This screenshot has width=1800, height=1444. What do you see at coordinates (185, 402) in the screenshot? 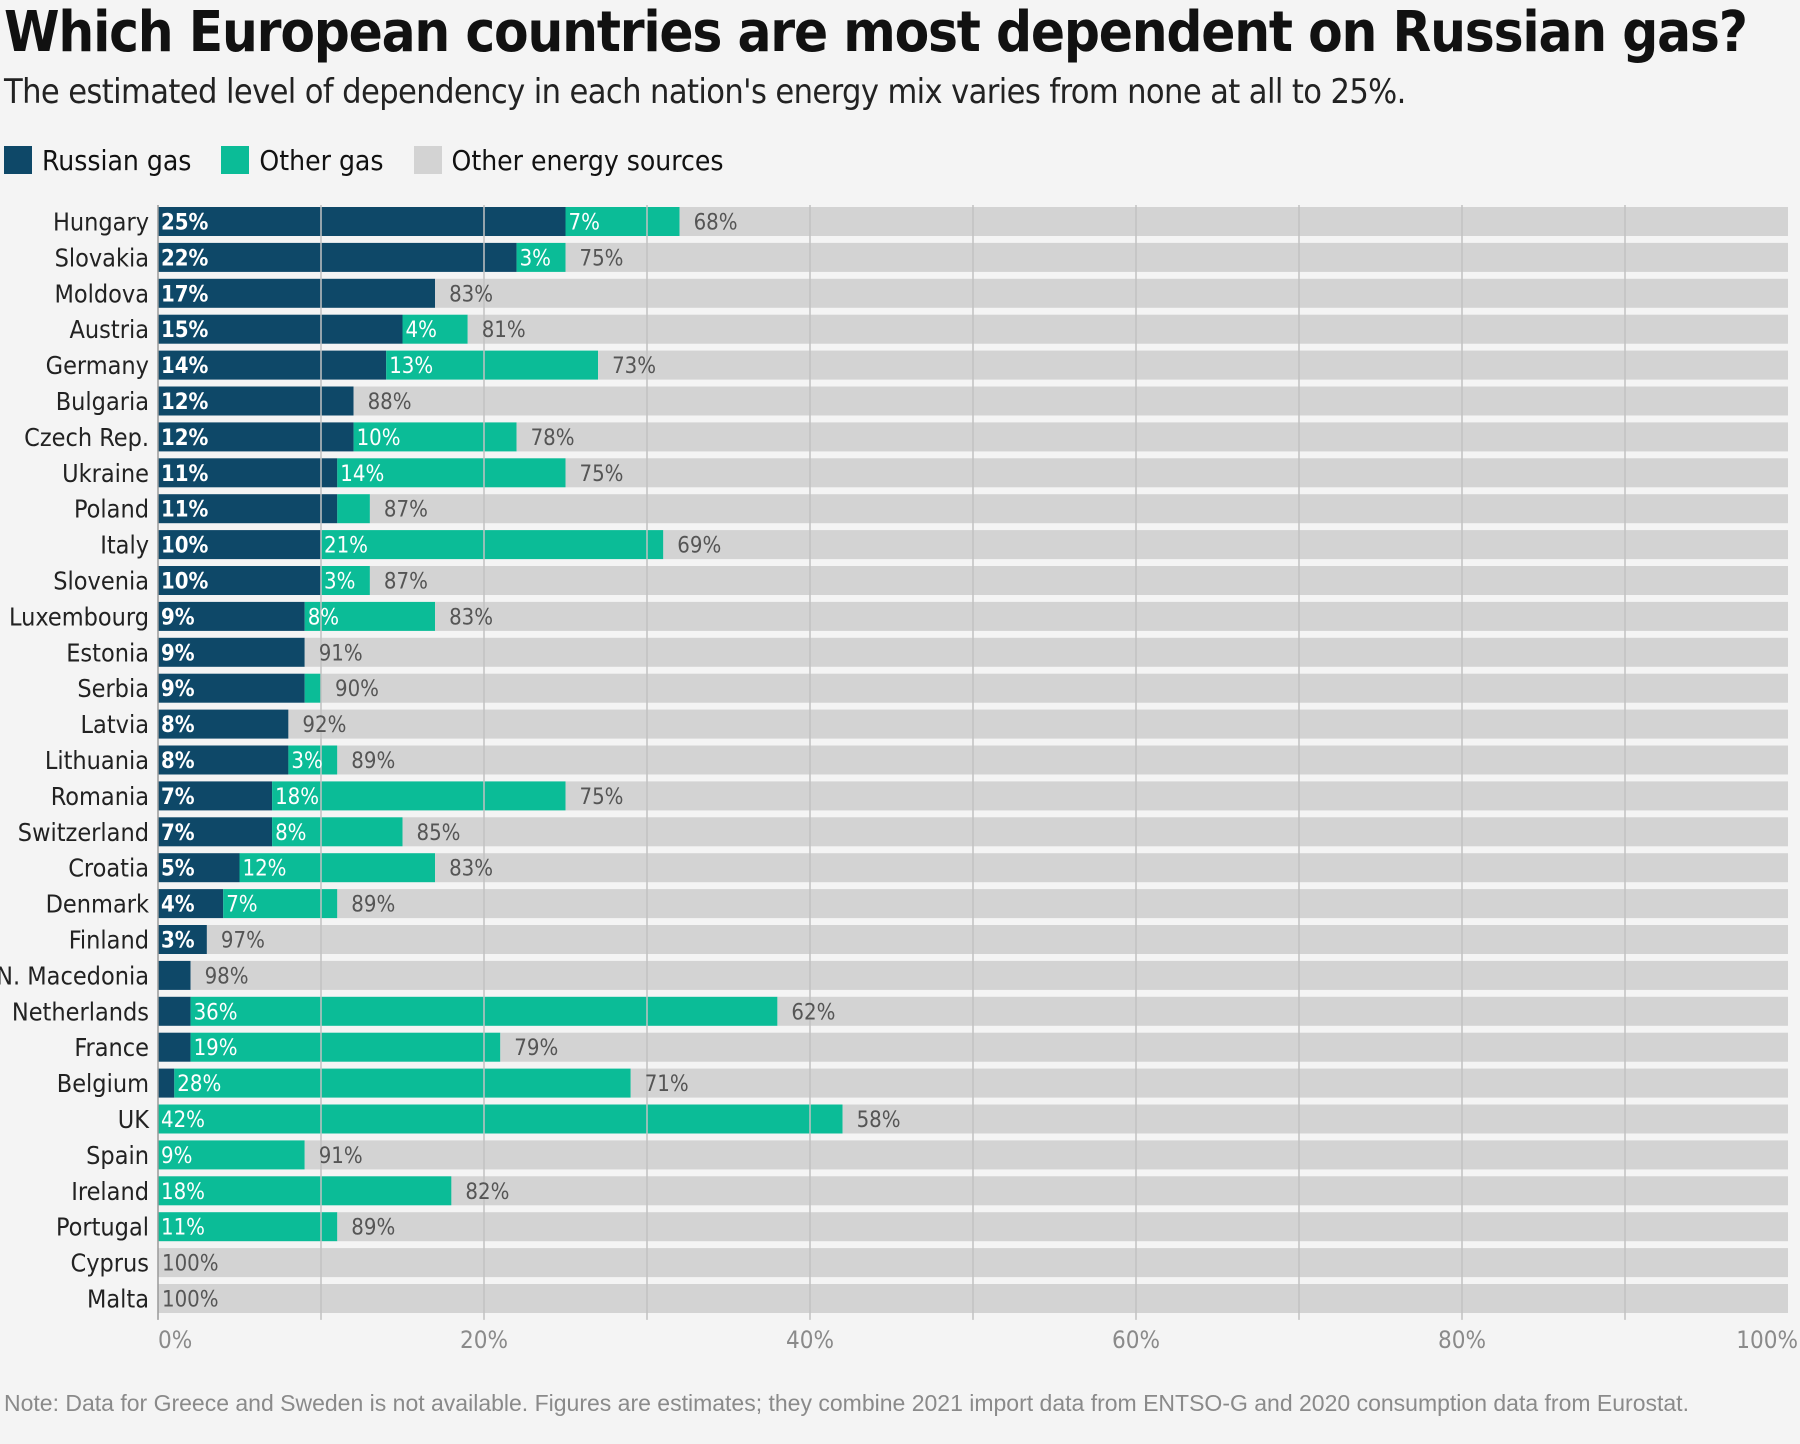
I see `value-label-russian-gas: 12%` at bounding box center [185, 402].